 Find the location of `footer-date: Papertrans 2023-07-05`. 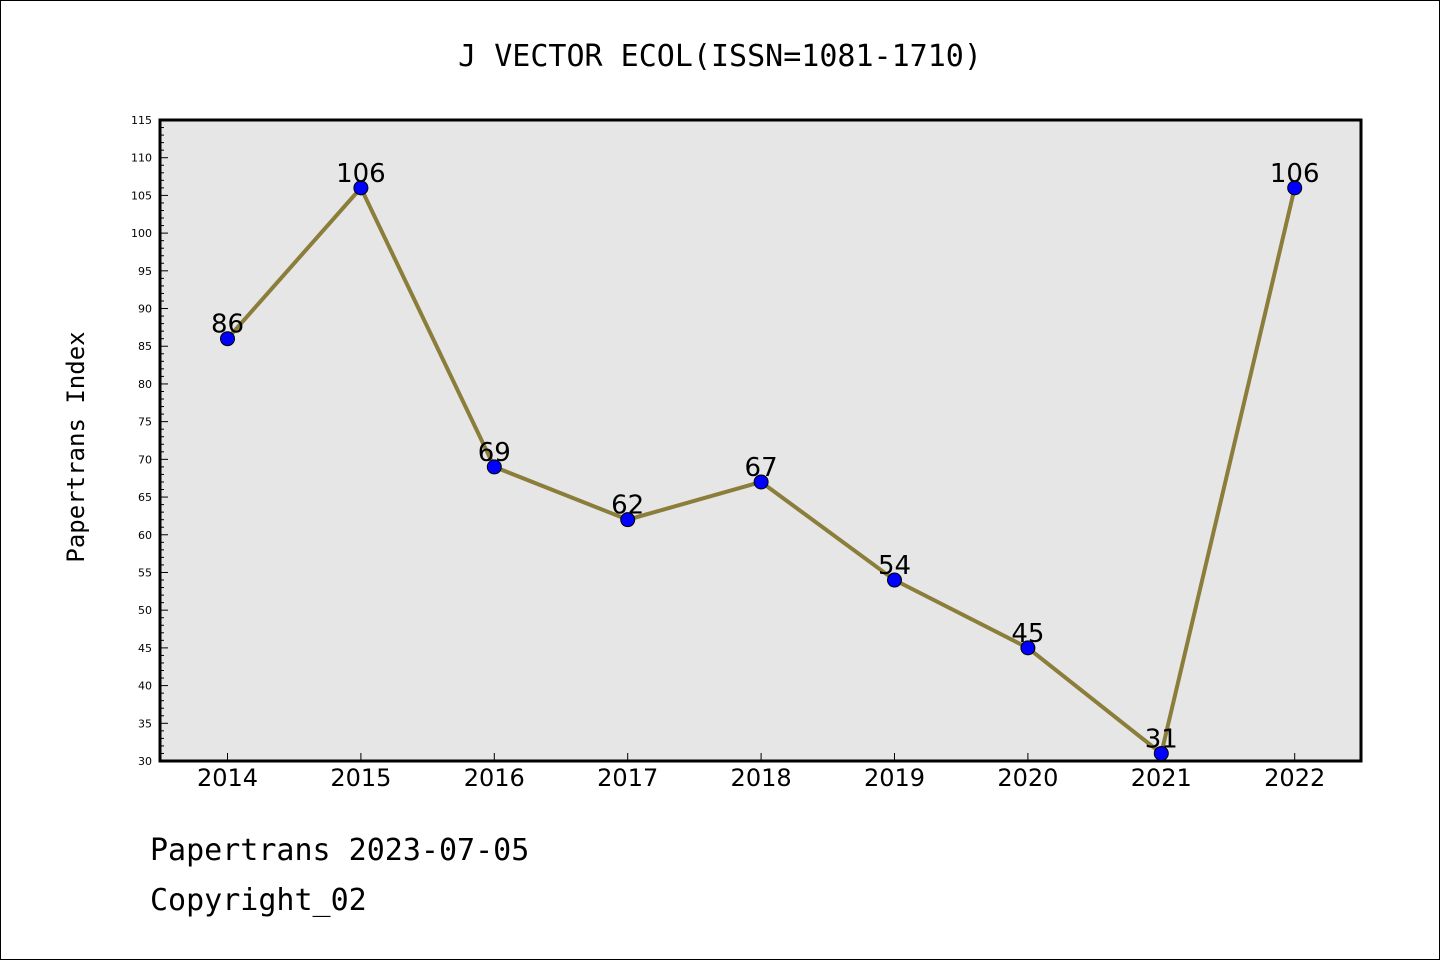

footer-date: Papertrans 2023-07-05 is located at coordinates (340, 850).